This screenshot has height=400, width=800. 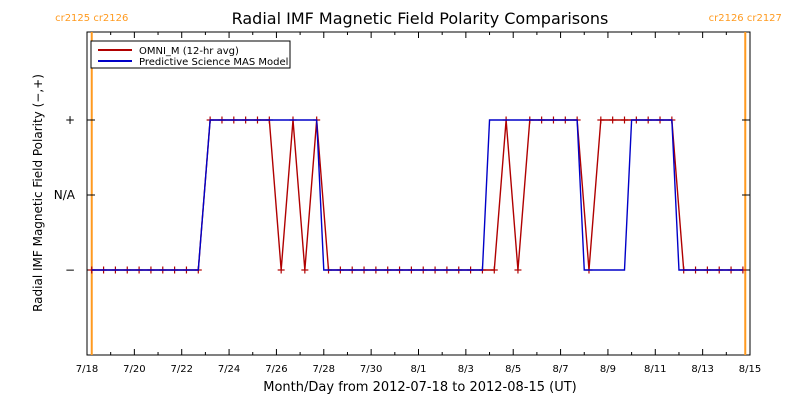 I want to click on x-tick-label-14: 8/15, so click(x=750, y=369).